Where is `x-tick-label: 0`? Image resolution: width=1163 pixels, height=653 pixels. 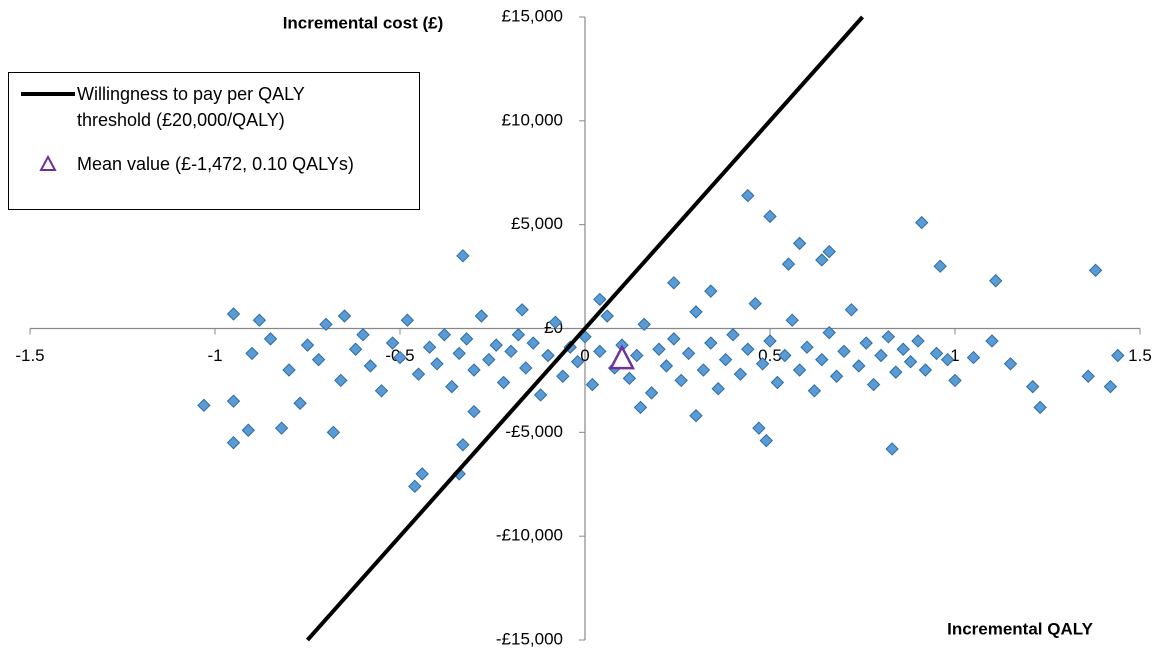 x-tick-label: 0 is located at coordinates (584, 355).